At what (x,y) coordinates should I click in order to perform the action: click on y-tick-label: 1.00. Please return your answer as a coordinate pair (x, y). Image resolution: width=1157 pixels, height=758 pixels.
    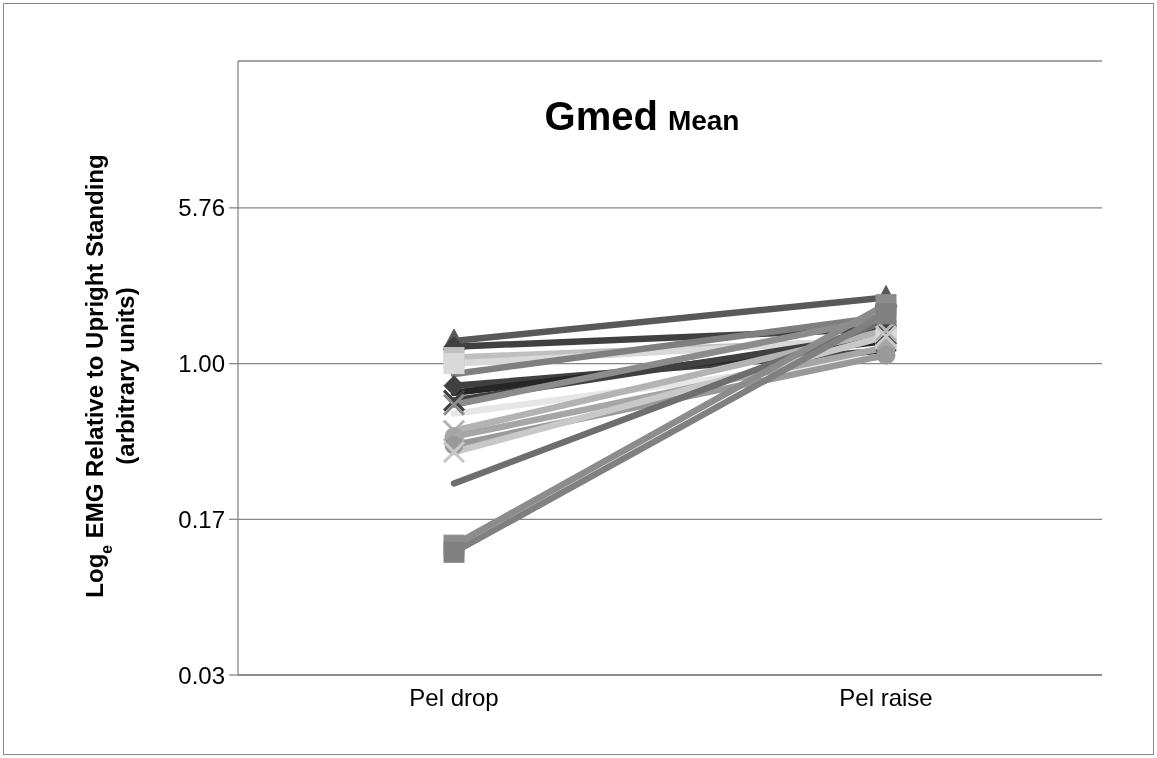
    Looking at the image, I should click on (201, 364).